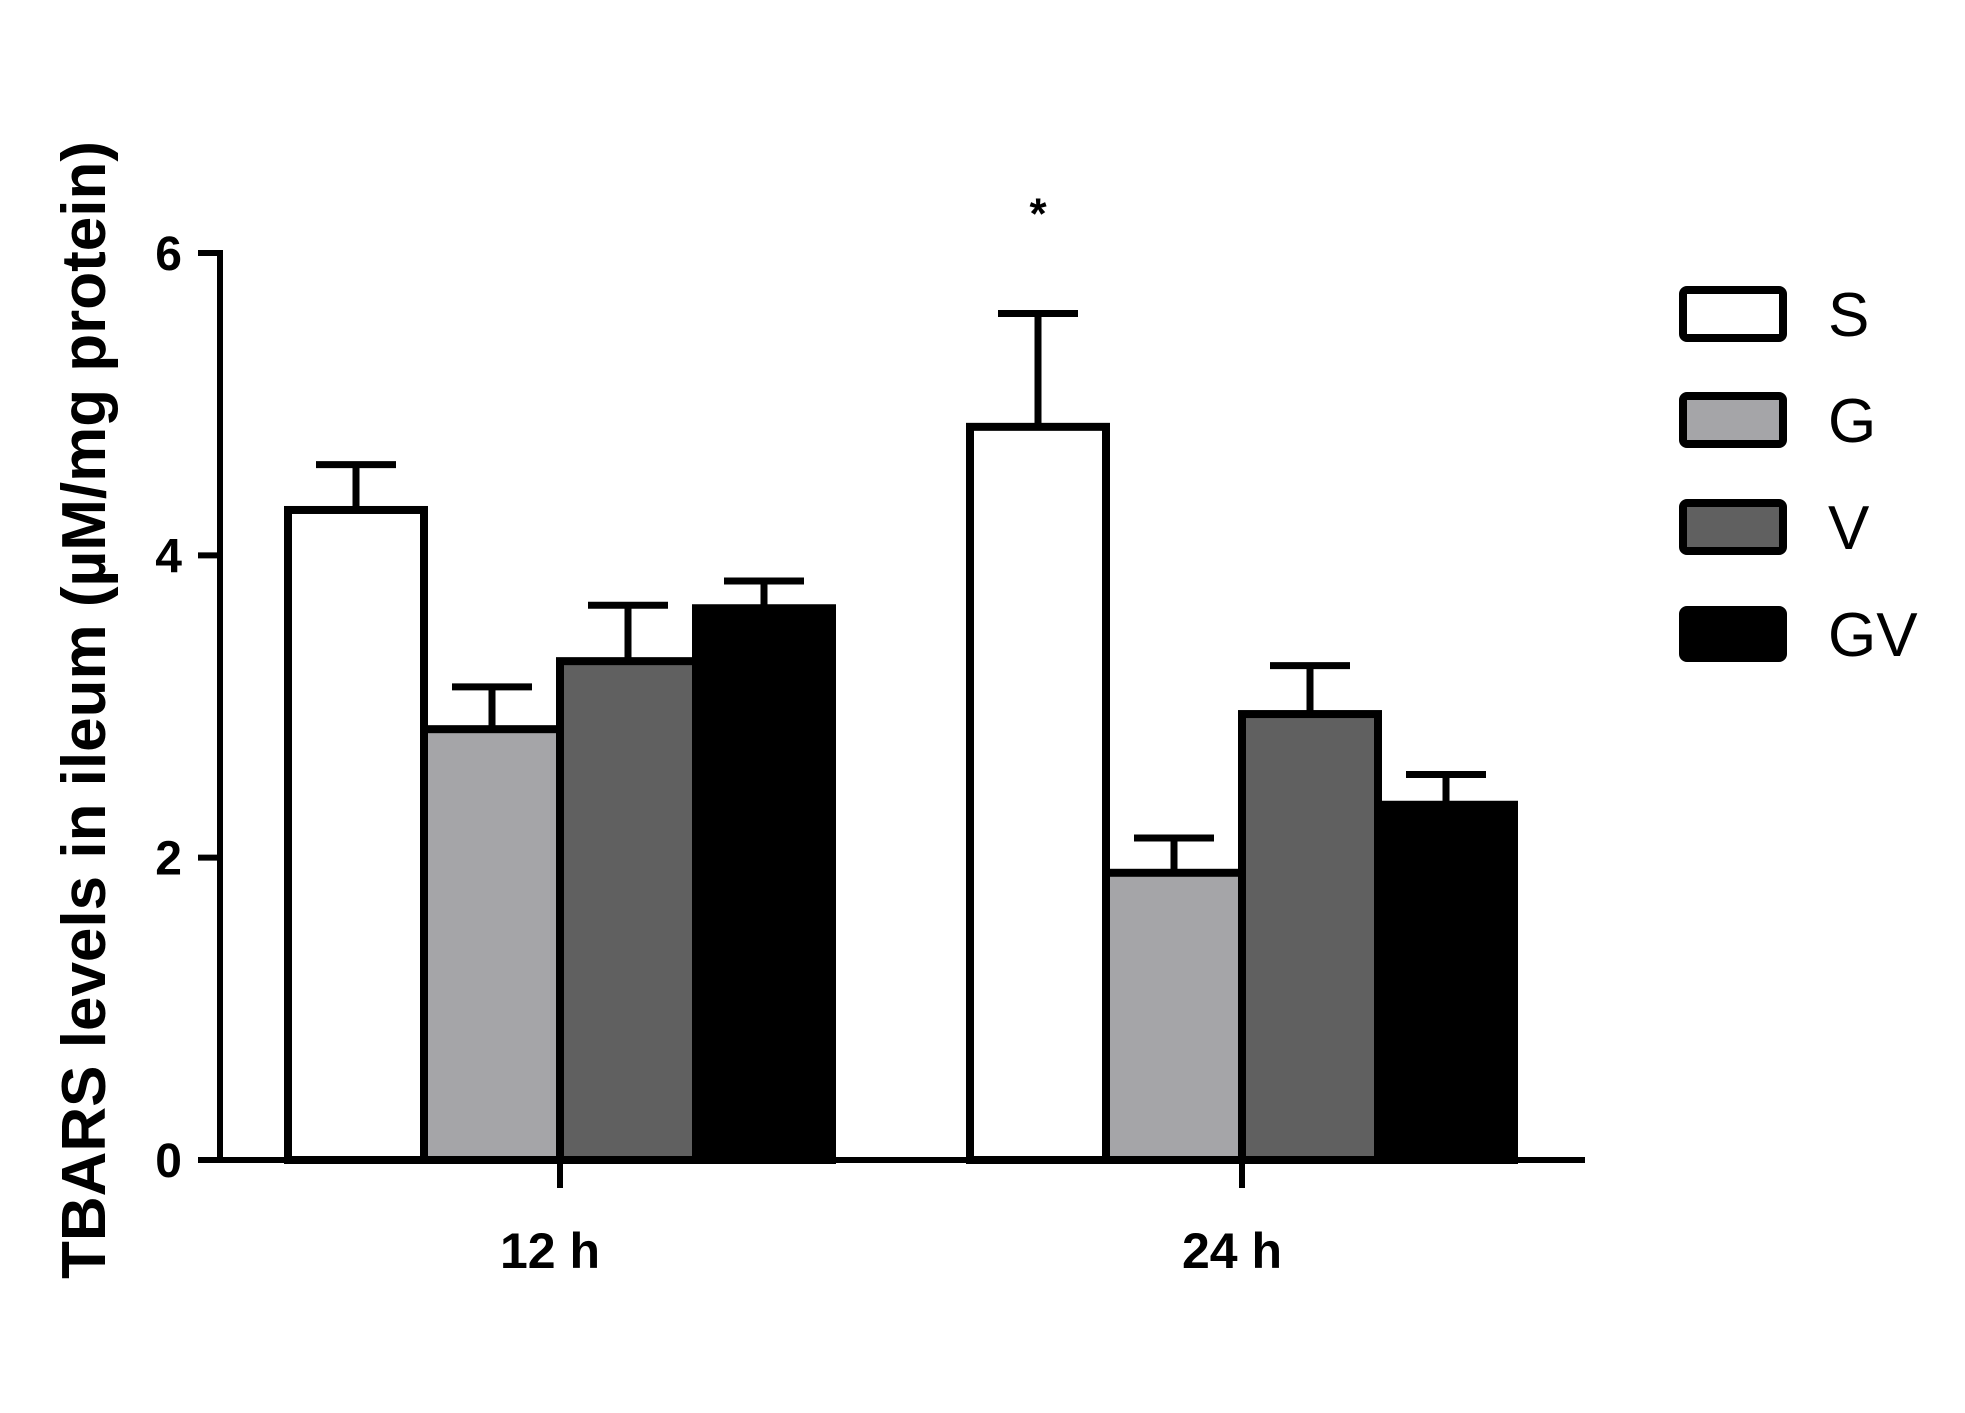  Describe the element at coordinates (84, 710) in the screenshot. I see `y-axis-label: TBARS levels in ileum (µM/mg protein)` at that location.